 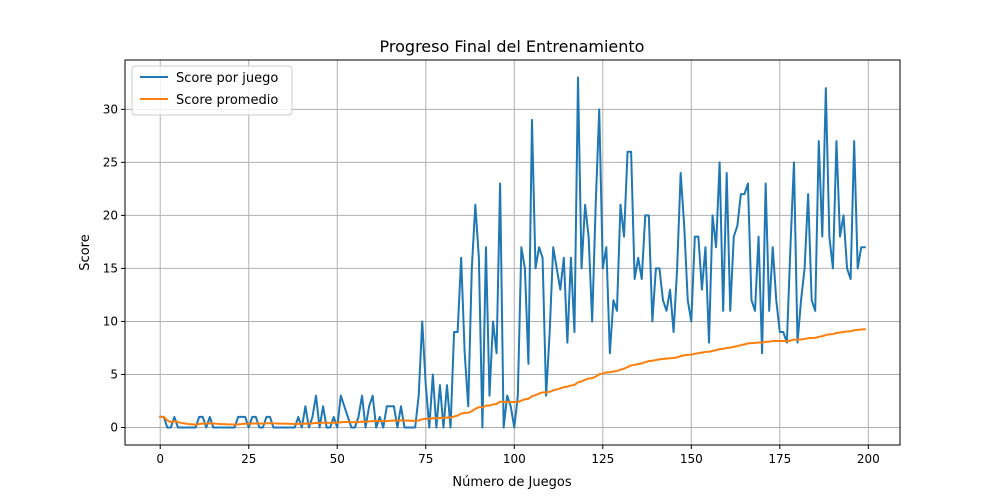 What do you see at coordinates (512, 377) in the screenshot?
I see `series-line-score-promedio` at bounding box center [512, 377].